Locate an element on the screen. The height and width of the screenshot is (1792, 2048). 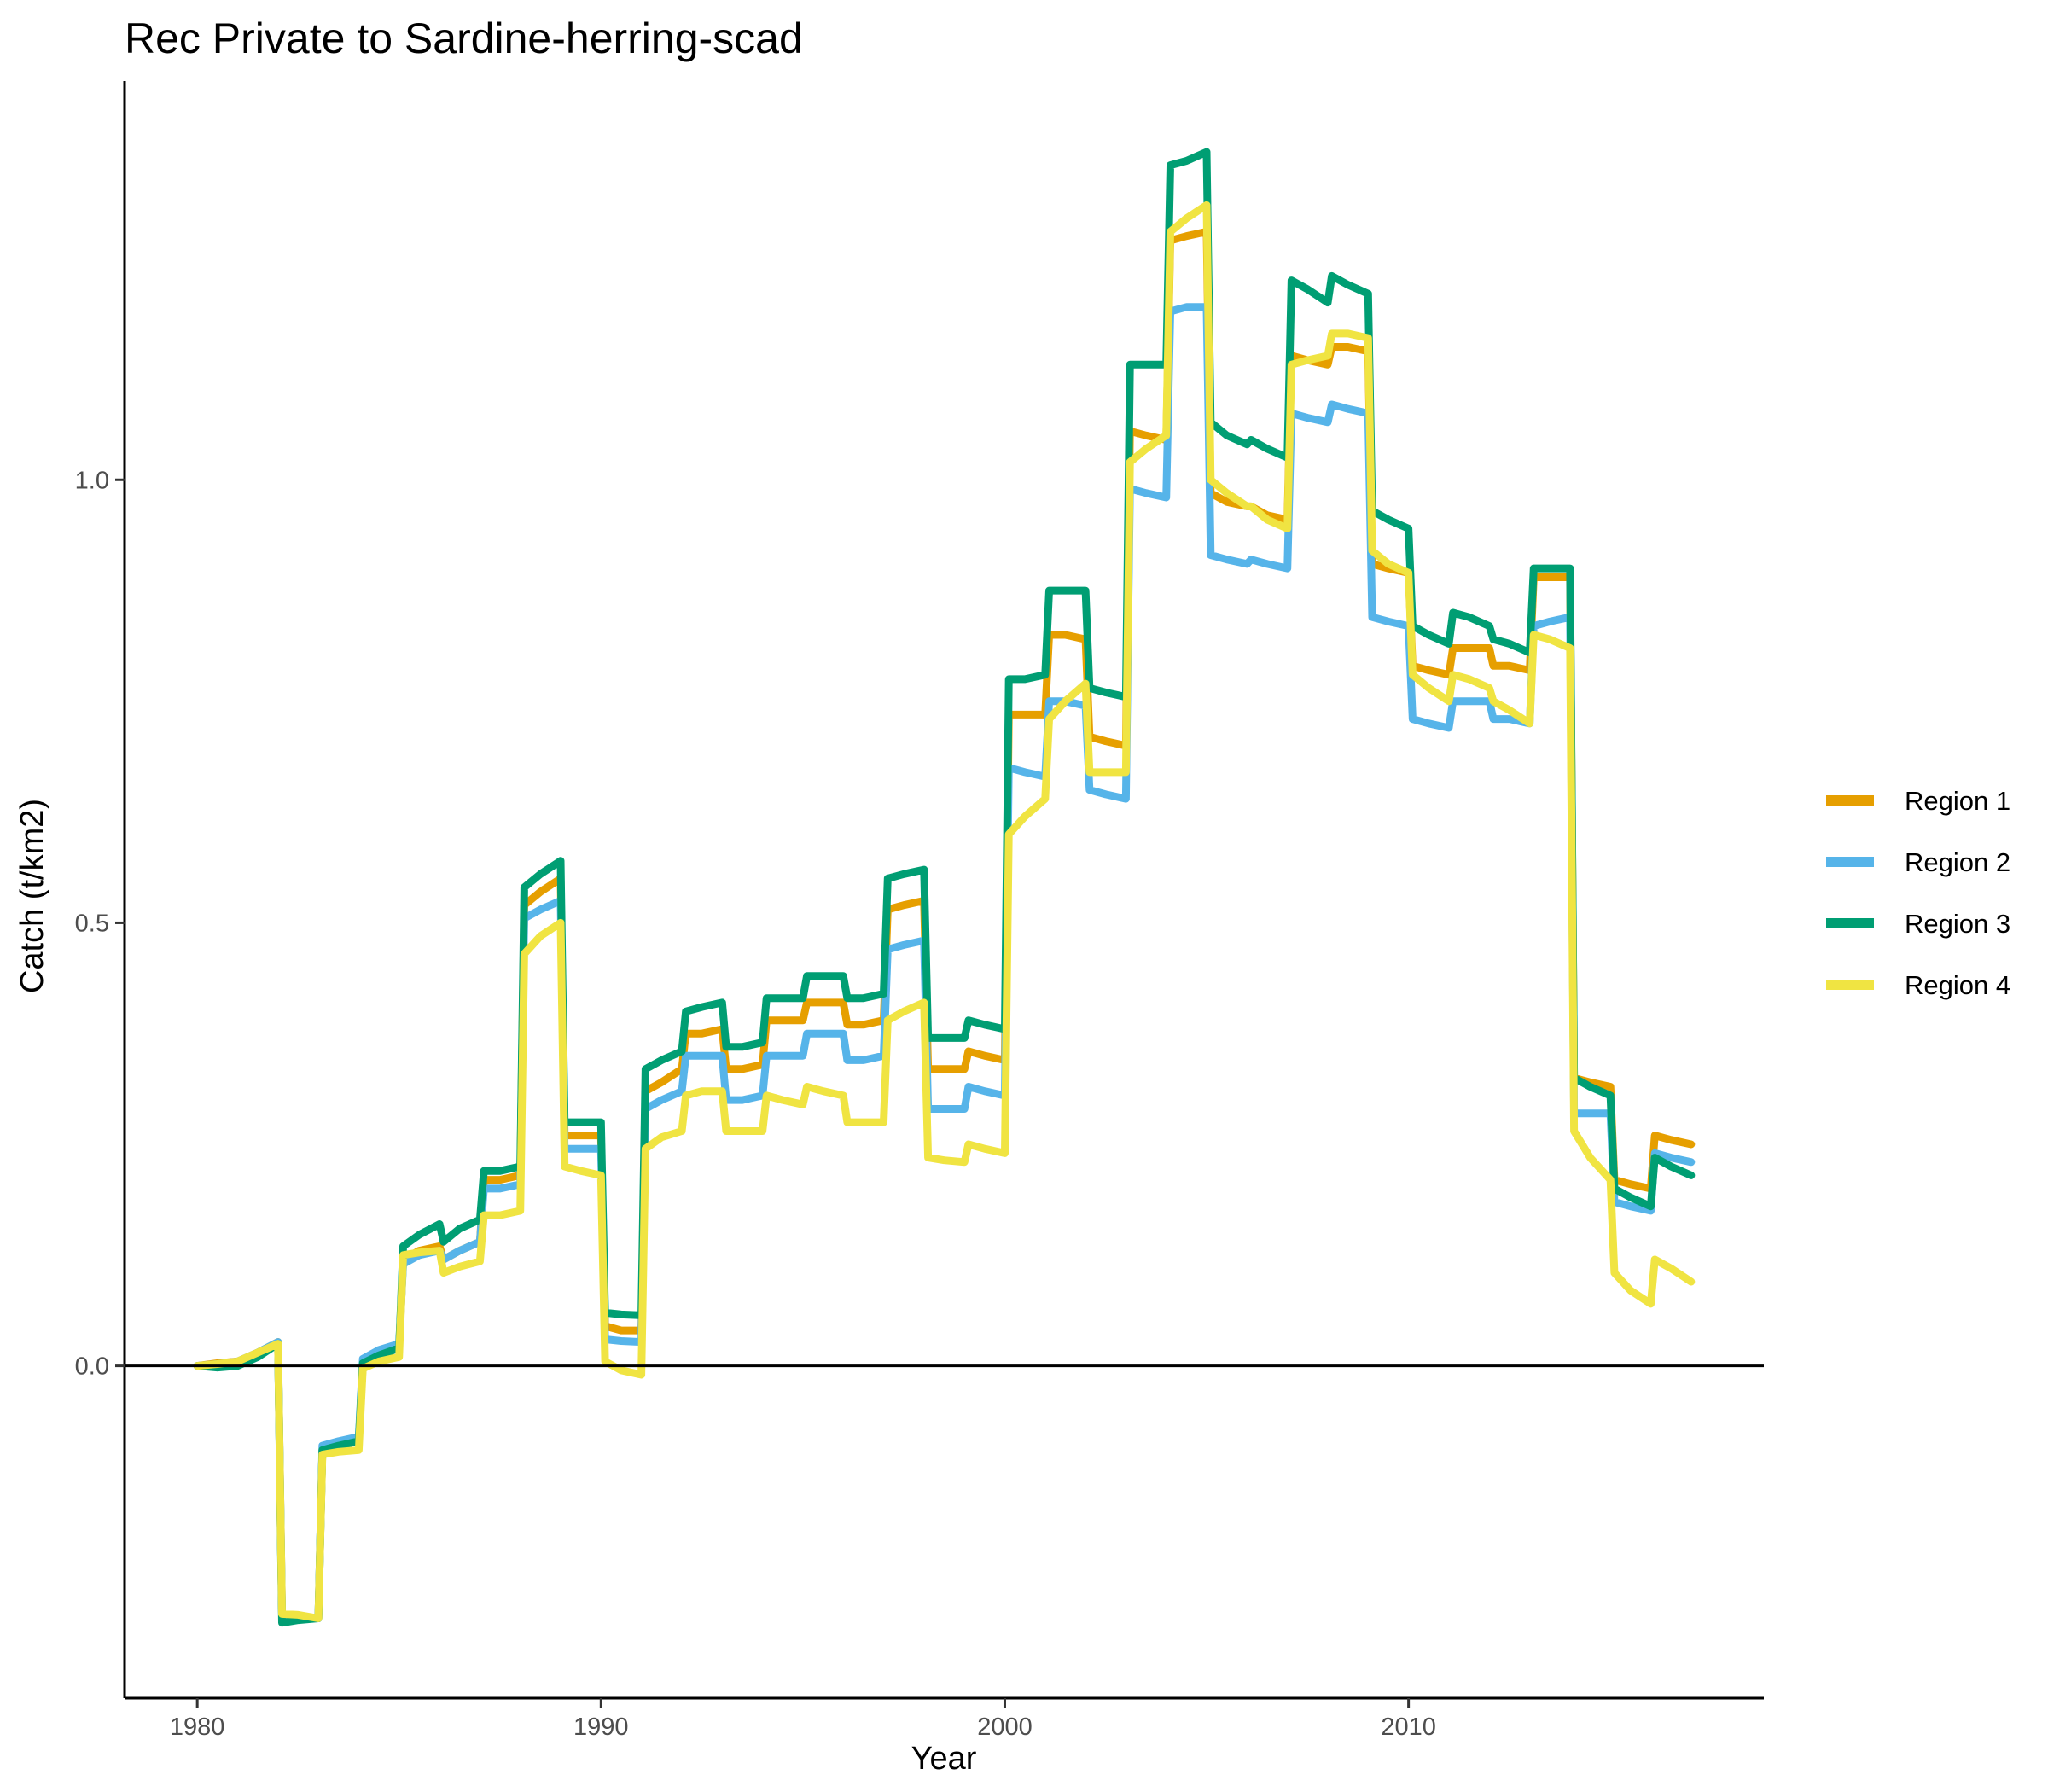
legend-label-region-4: Region 4 is located at coordinates (1958, 985).